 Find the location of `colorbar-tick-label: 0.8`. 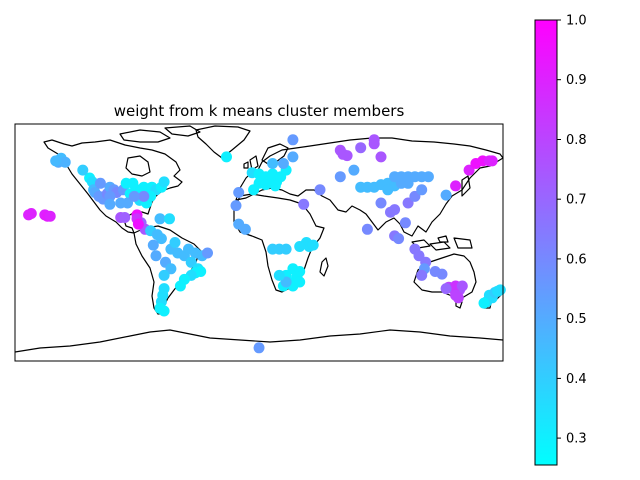

colorbar-tick-label: 0.8 is located at coordinates (576, 140).